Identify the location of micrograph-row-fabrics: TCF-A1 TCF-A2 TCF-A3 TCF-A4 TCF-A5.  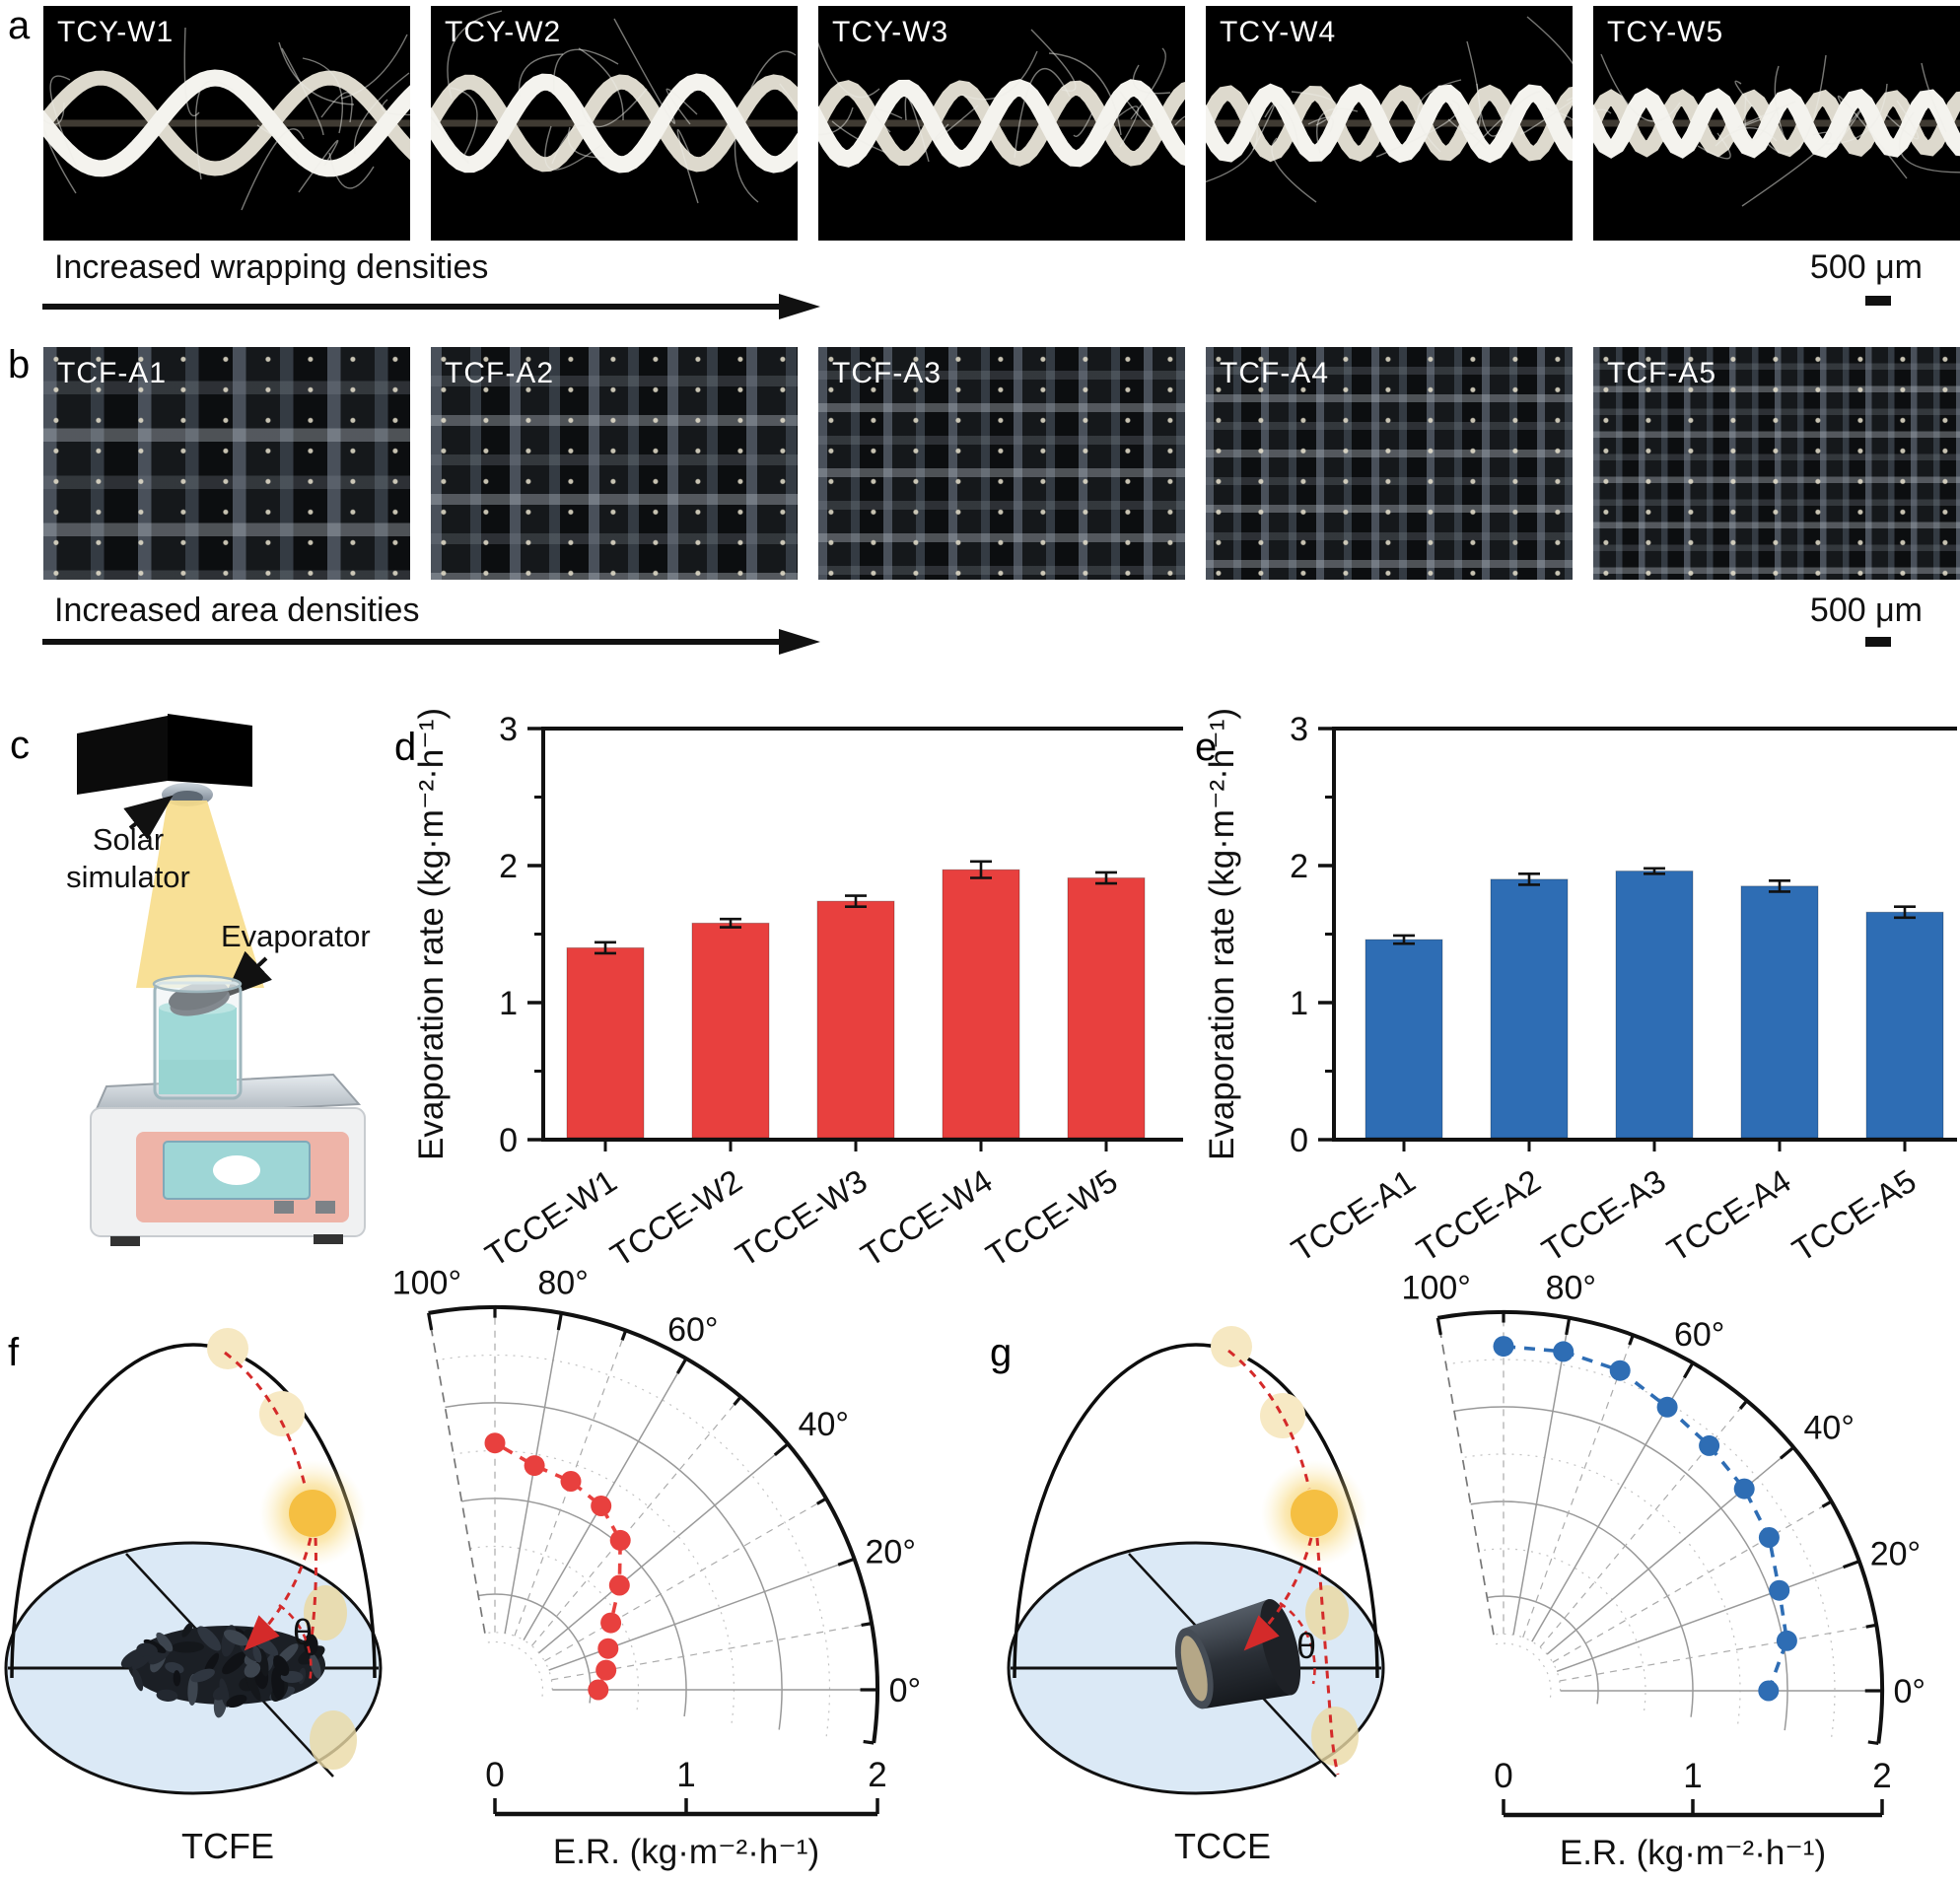
(980, 464).